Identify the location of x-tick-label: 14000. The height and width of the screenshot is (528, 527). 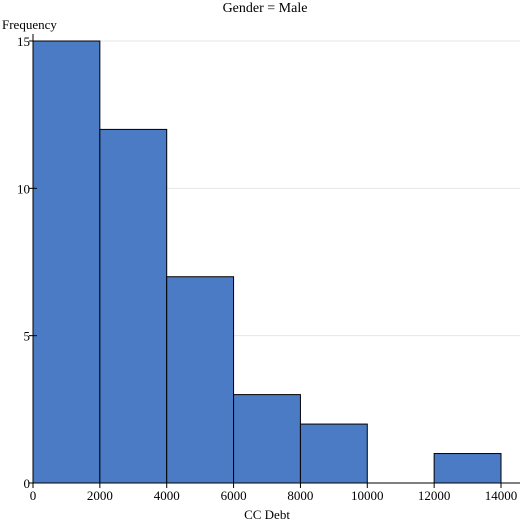
(501, 495).